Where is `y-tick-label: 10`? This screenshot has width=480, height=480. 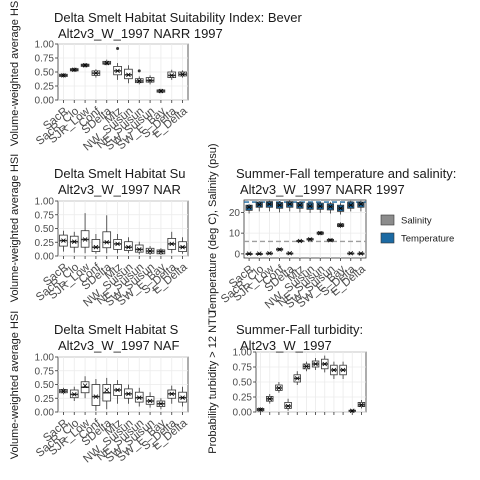 y-tick-label: 10 is located at coordinates (235, 234).